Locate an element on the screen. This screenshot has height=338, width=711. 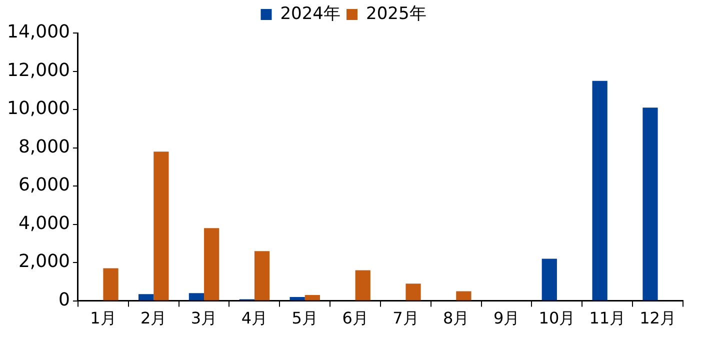
legend-label: 2025年 is located at coordinates (396, 14).